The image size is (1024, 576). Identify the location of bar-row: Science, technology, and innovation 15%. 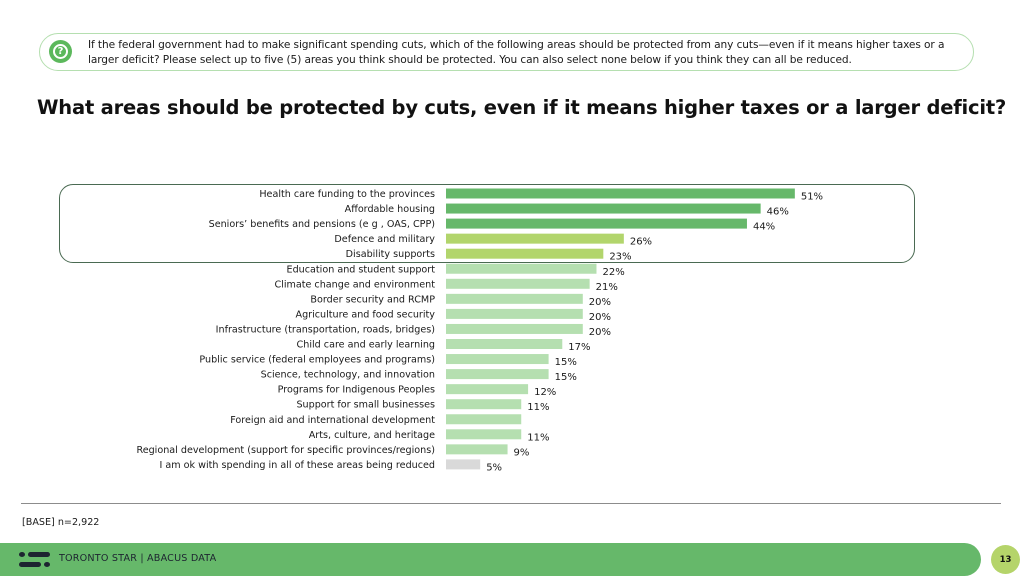
(419, 376).